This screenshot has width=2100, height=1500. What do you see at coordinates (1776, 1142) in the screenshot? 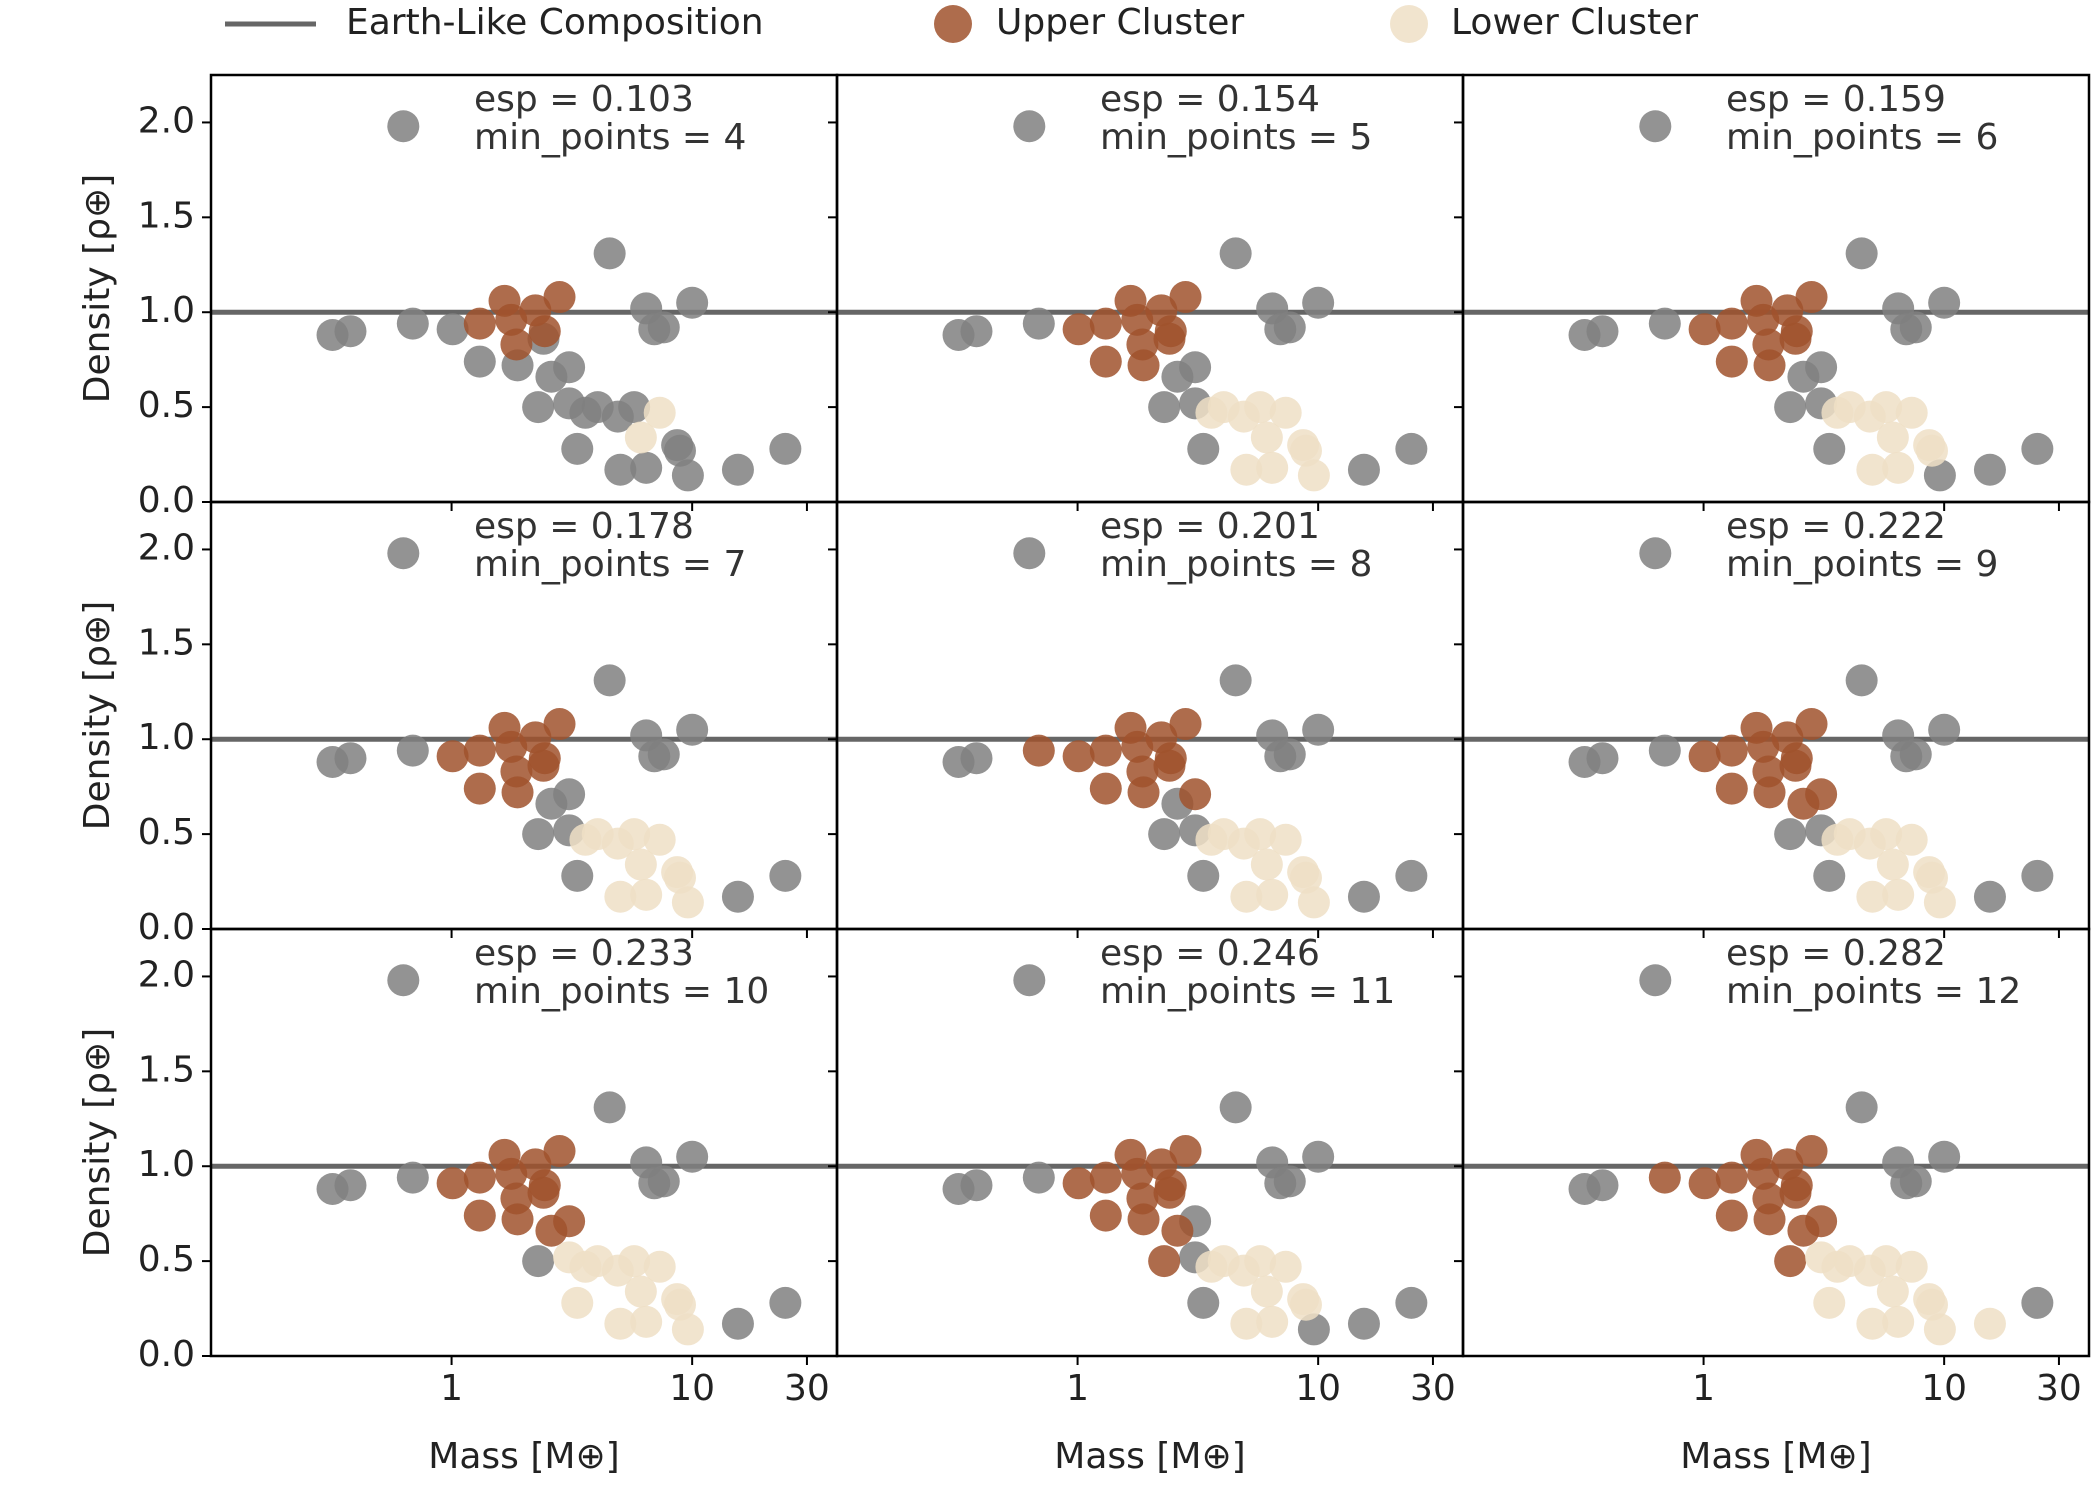
I see `panel-frame` at bounding box center [1776, 1142].